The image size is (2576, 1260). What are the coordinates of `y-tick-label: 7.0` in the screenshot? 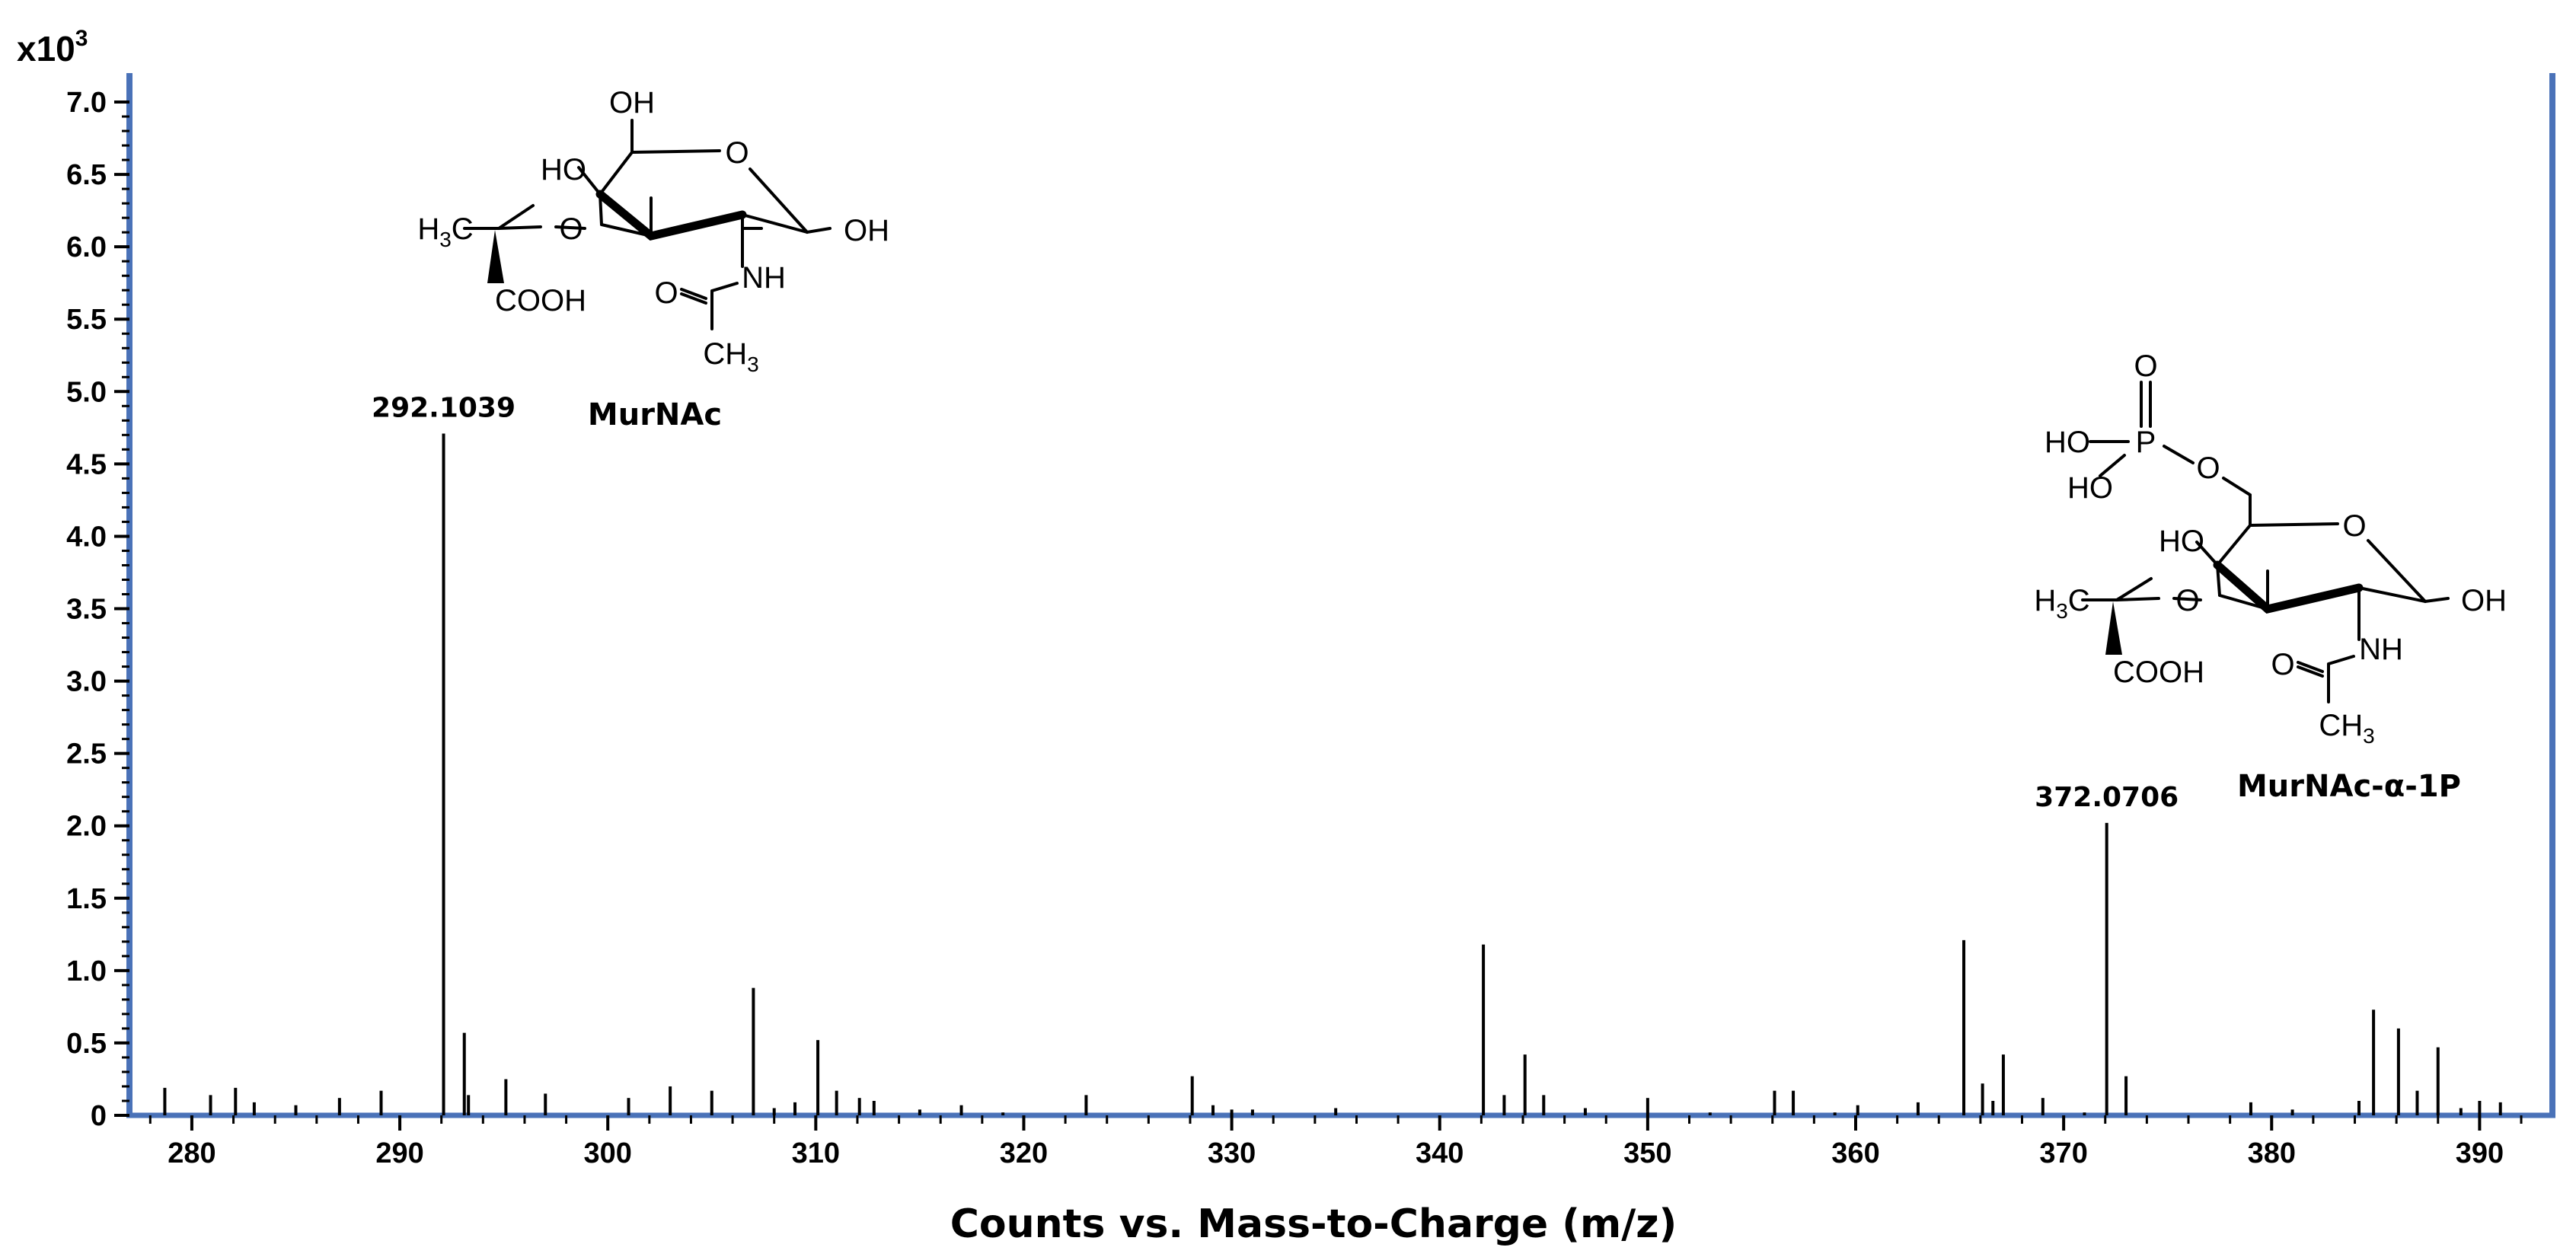 It's located at (86, 103).